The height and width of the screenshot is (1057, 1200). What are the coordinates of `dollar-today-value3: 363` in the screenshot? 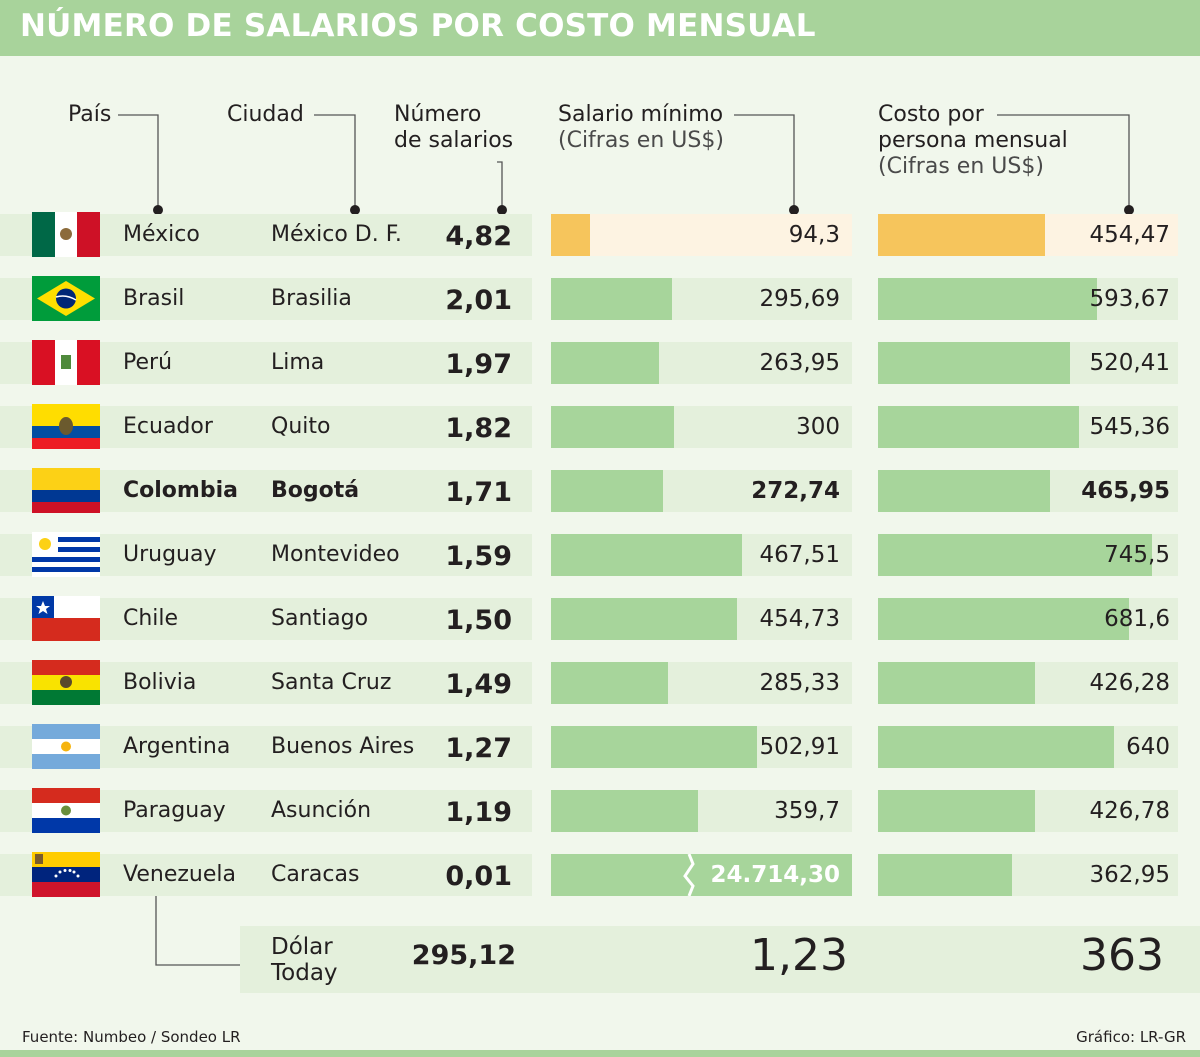 It's located at (1122, 955).